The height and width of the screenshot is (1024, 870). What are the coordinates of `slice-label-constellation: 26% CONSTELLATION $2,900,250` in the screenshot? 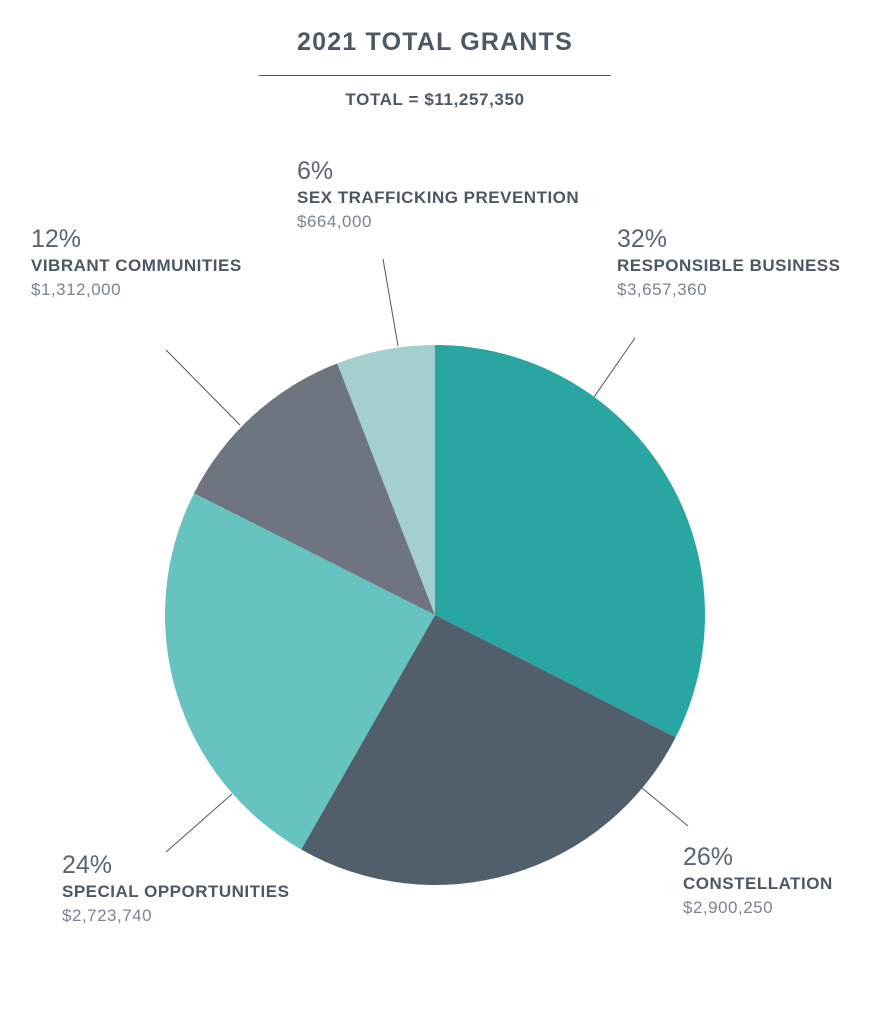 It's located at (758, 881).